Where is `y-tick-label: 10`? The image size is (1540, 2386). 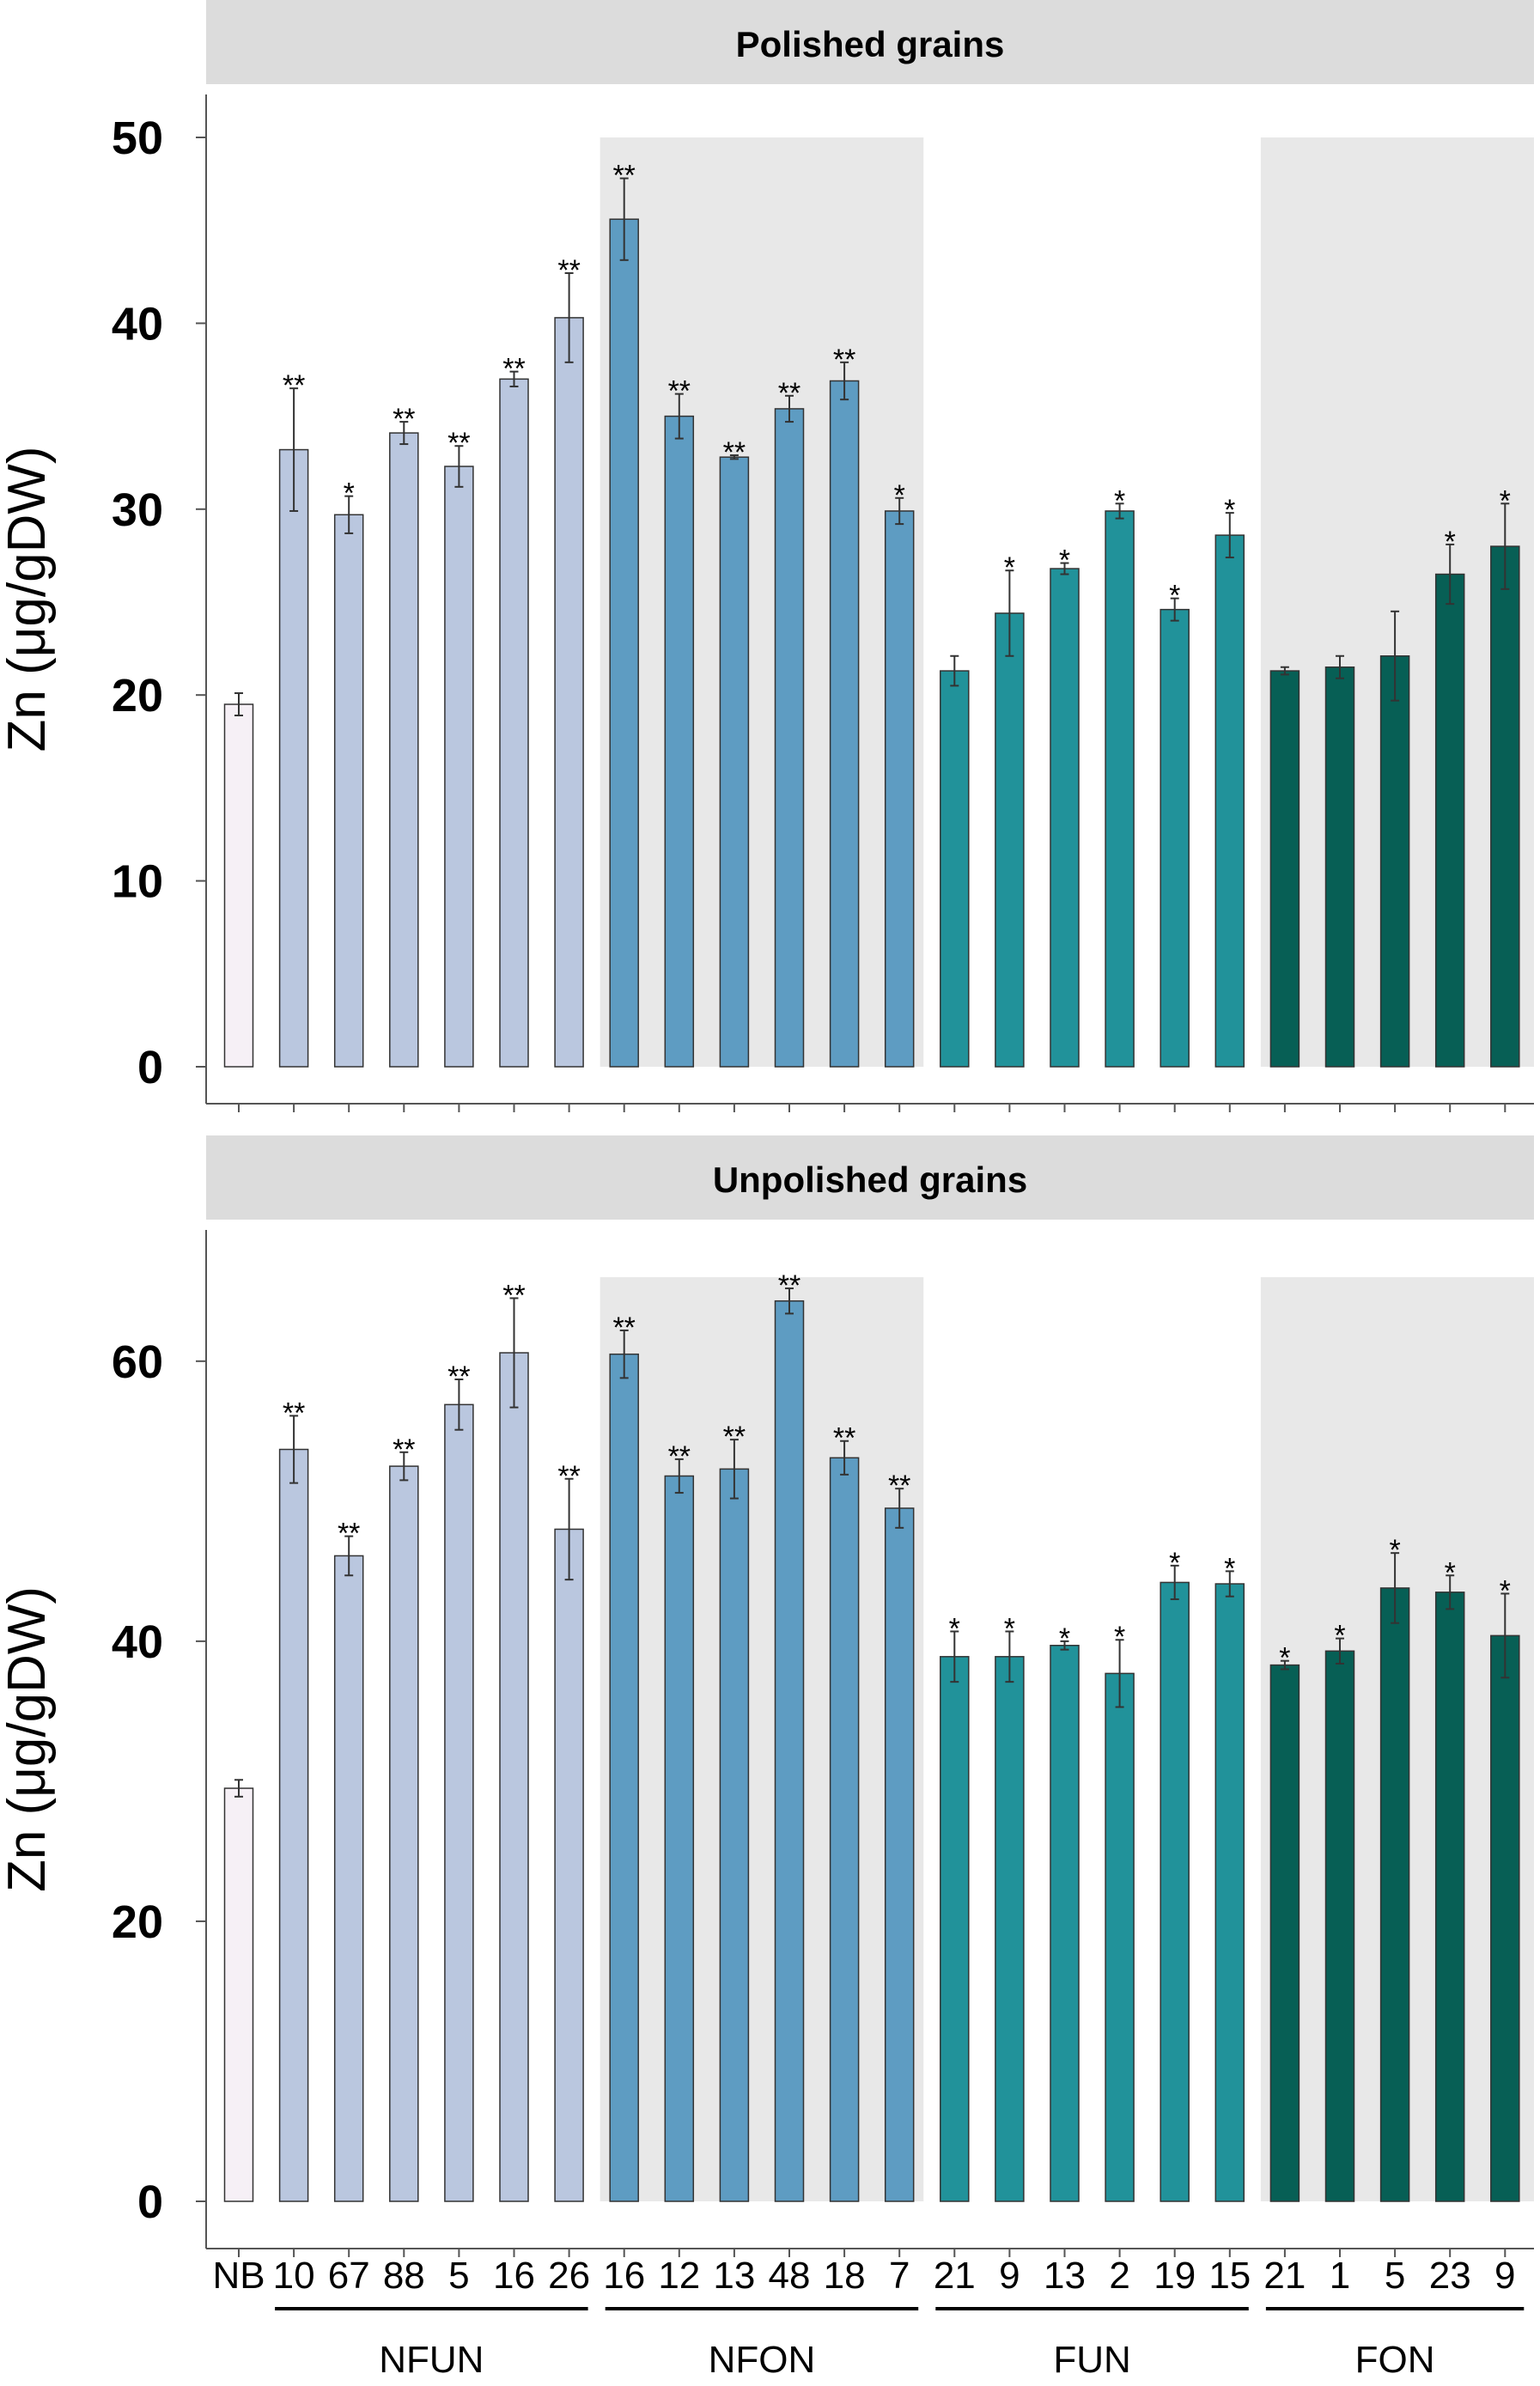 y-tick-label: 10 is located at coordinates (137, 882).